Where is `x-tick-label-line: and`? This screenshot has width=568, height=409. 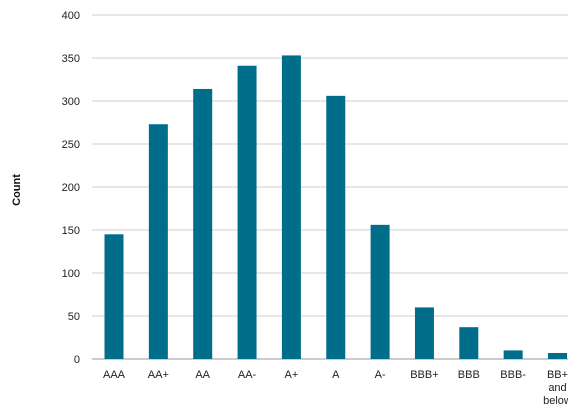 x-tick-label-line: and is located at coordinates (557, 388).